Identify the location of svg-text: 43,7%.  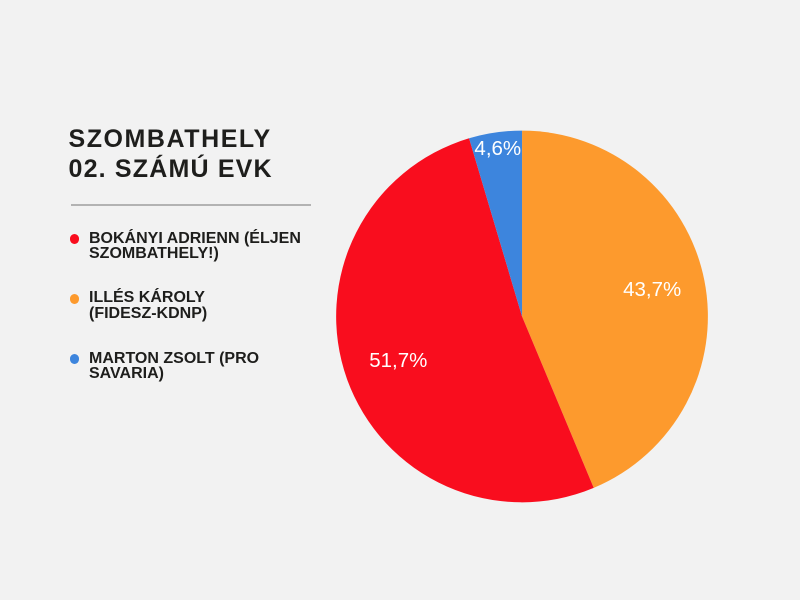
(652, 289).